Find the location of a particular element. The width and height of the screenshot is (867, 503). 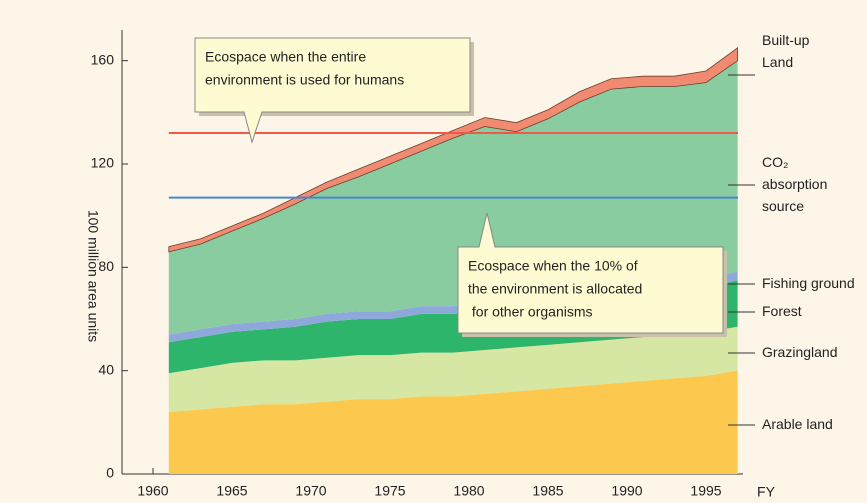

callout-text: for other organisms is located at coordinates (530, 312).